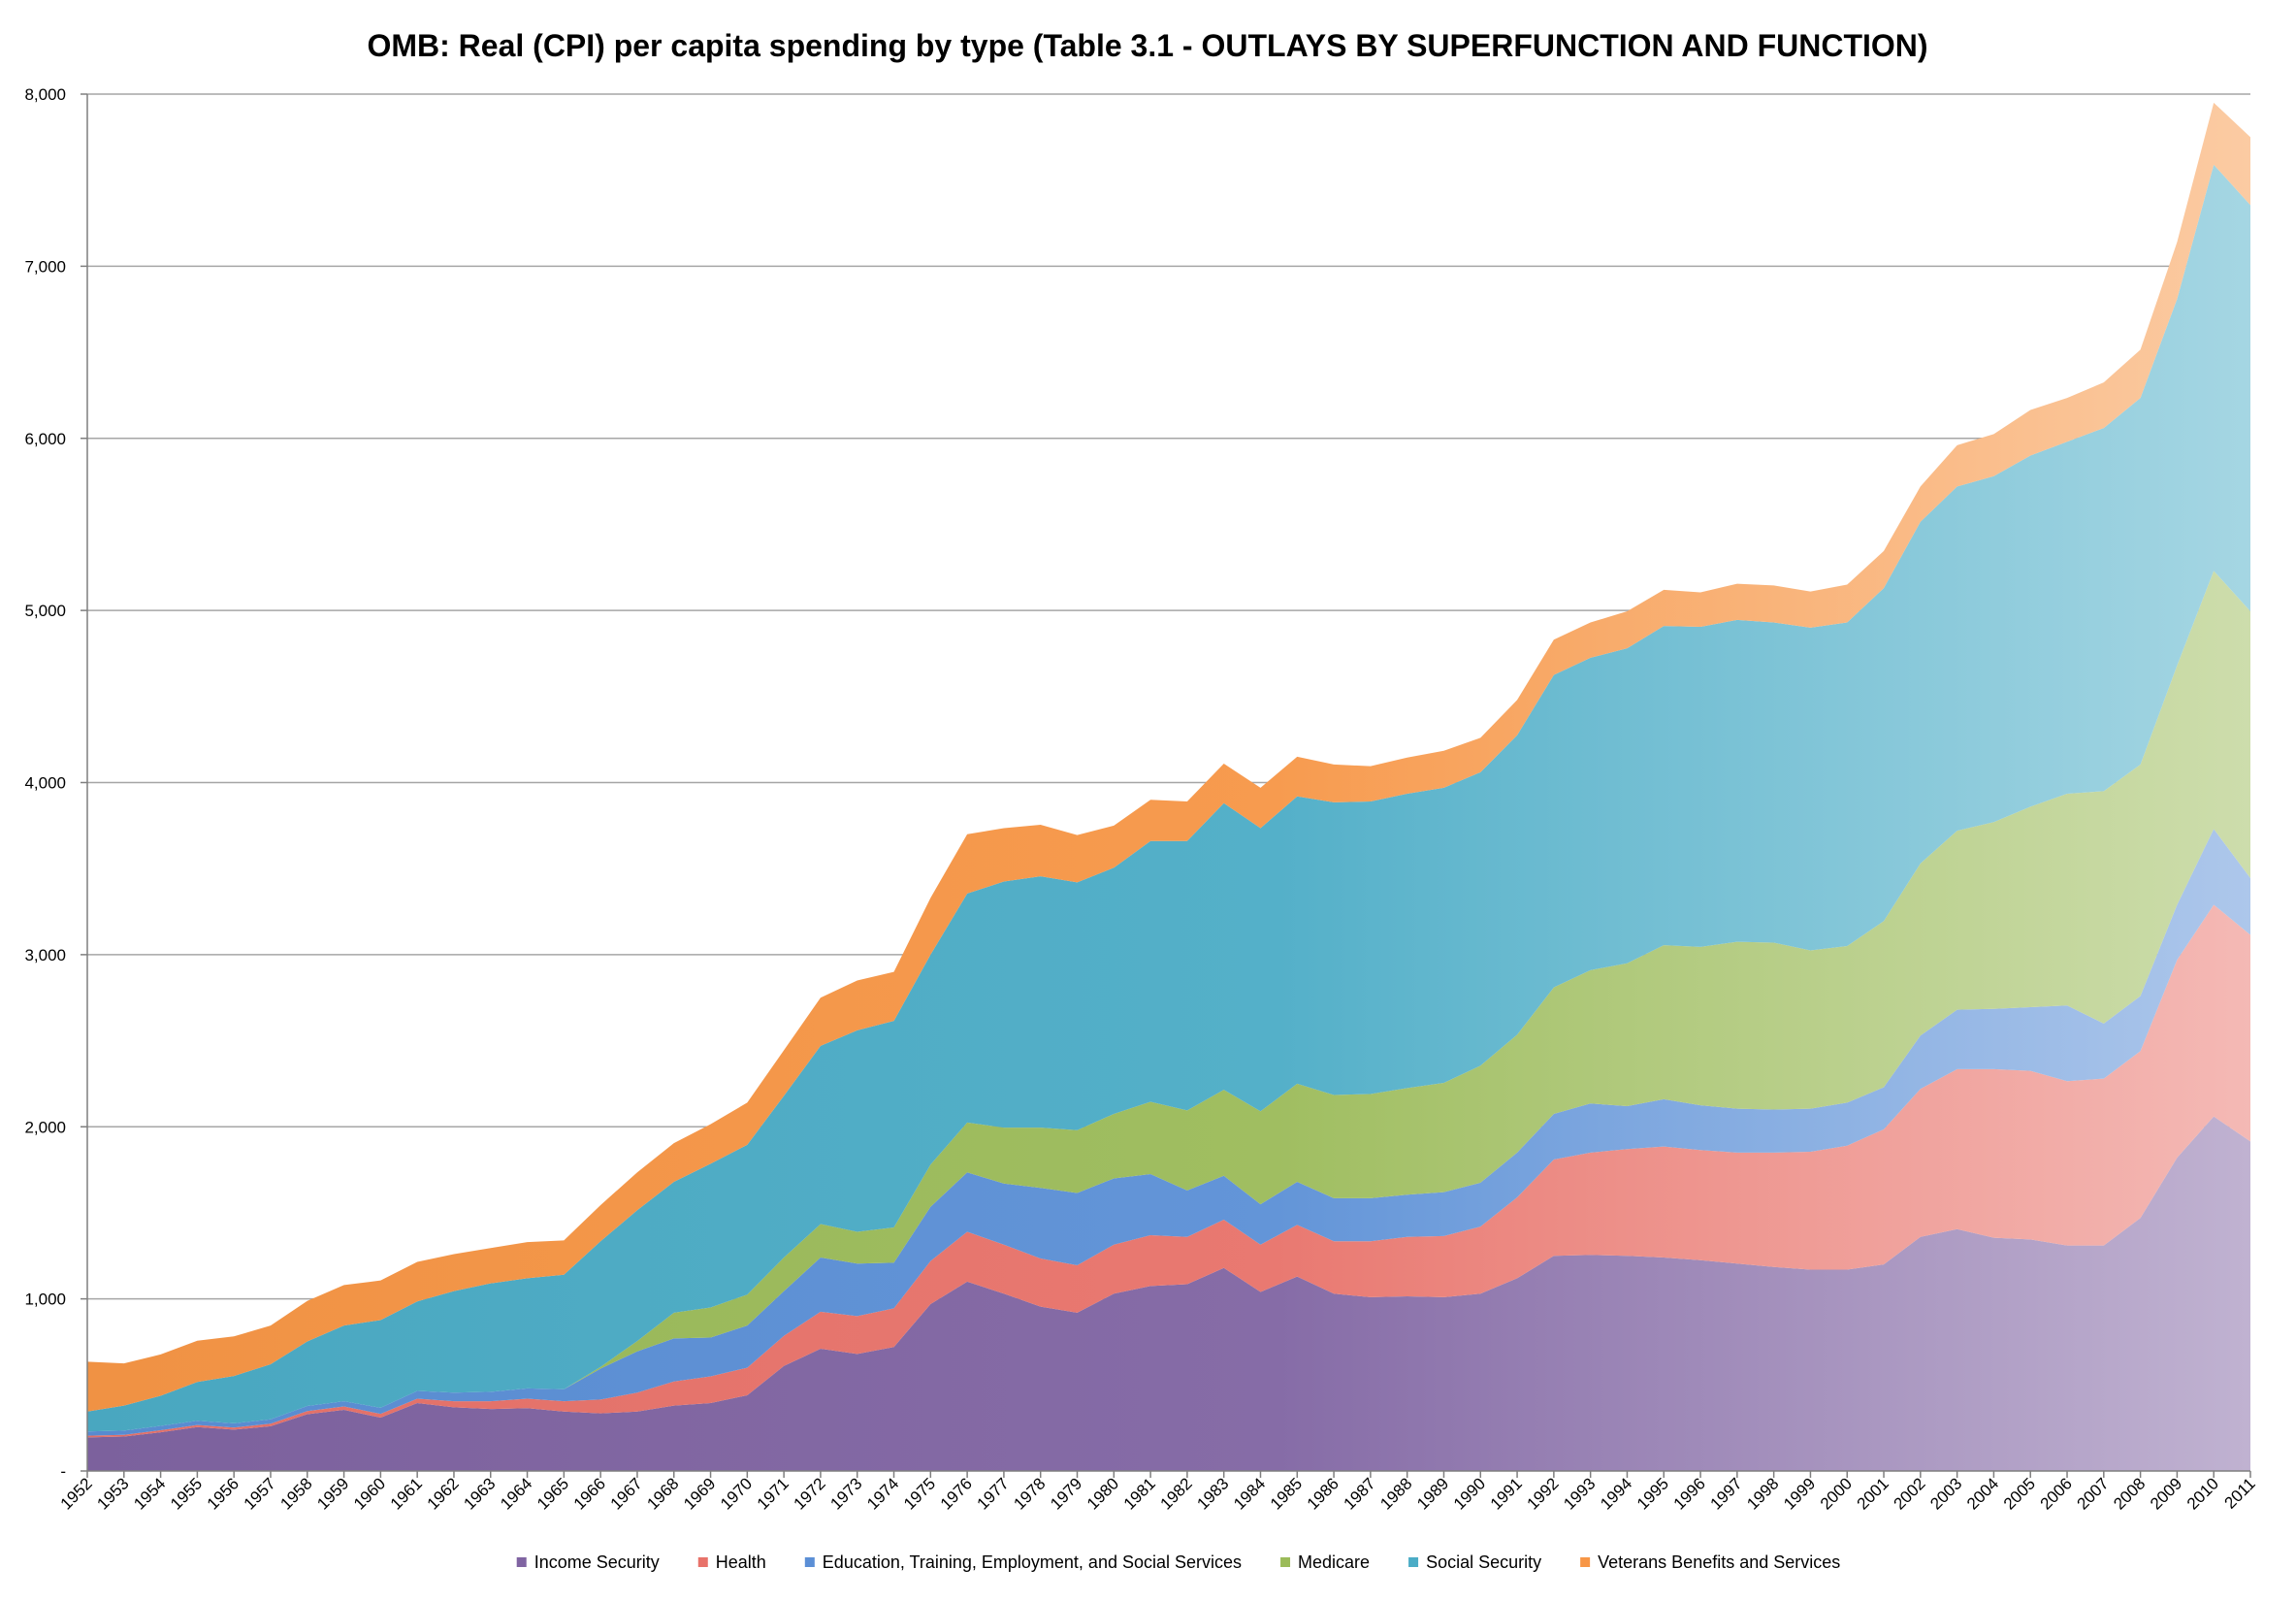 This screenshot has width=2296, height=1601. What do you see at coordinates (1140, 1493) in the screenshot?
I see `x-tick-label: 1981` at bounding box center [1140, 1493].